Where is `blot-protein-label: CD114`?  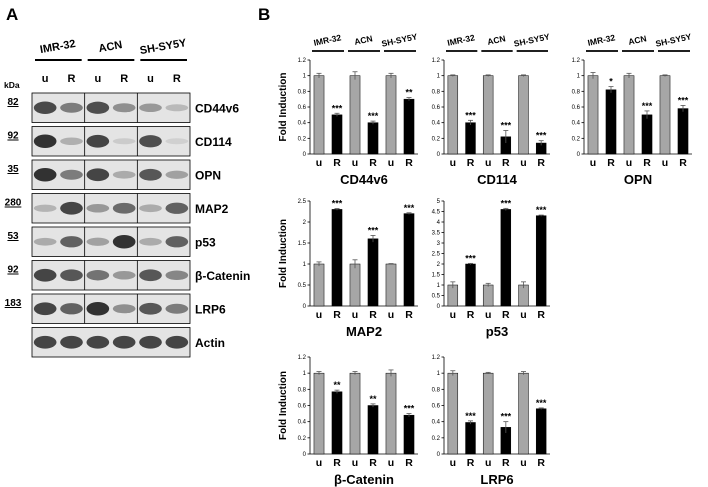
blot-protein-label: CD114 is located at coordinates (213, 142).